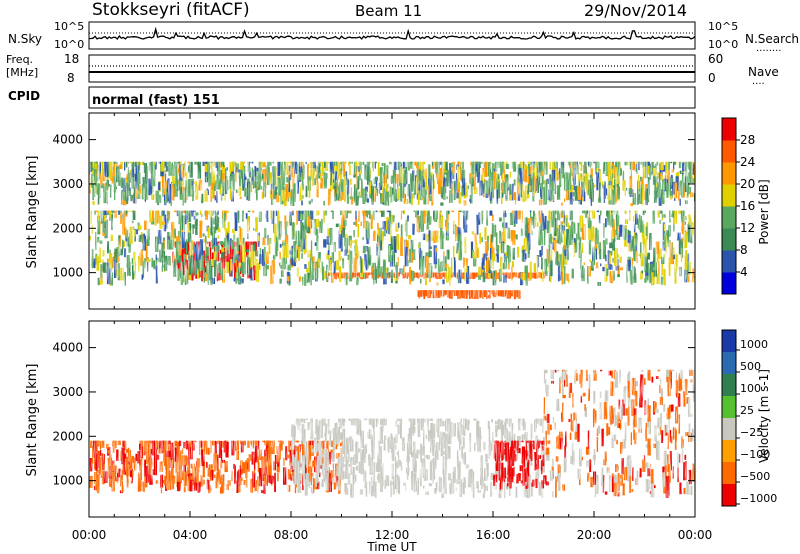 Image resolution: width=800 pixels, height=554 pixels. Describe the element at coordinates (772, 39) in the screenshot. I see `nsearch-label: N.Search` at that location.